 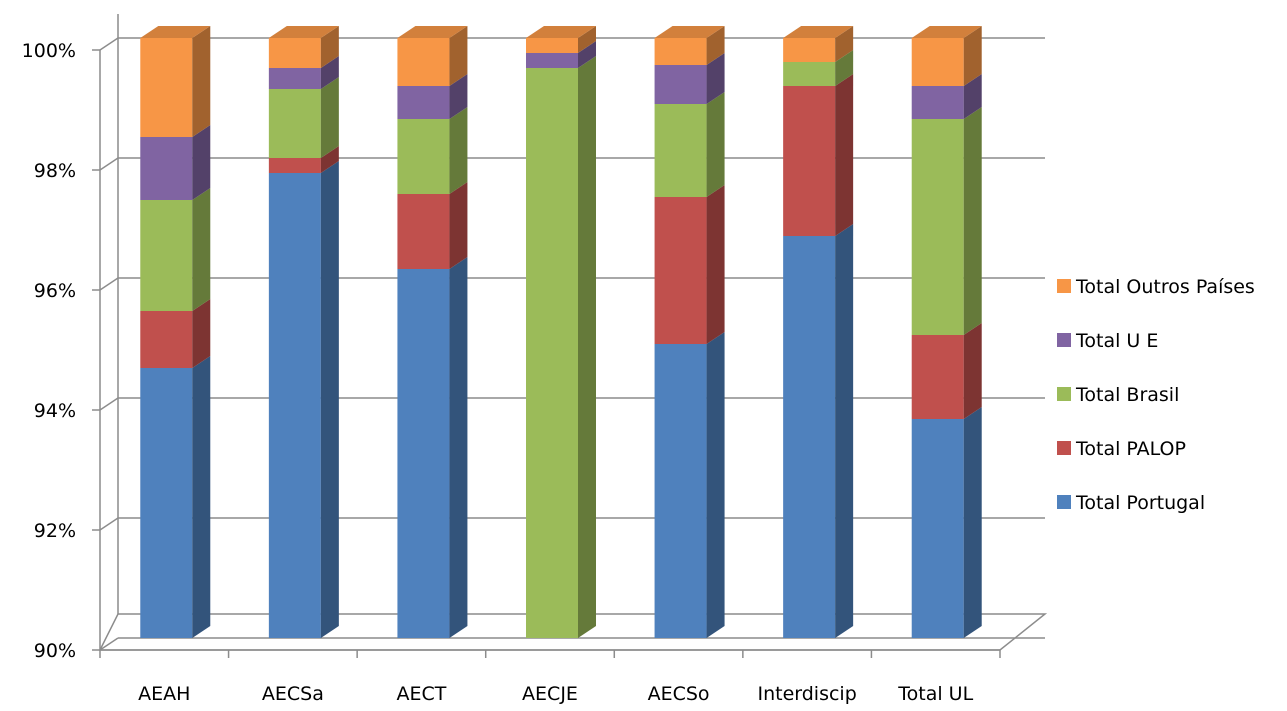 I want to click on y-tick-labels: 90% 92% 94% 96% 98% 100%, so click(x=61, y=351).